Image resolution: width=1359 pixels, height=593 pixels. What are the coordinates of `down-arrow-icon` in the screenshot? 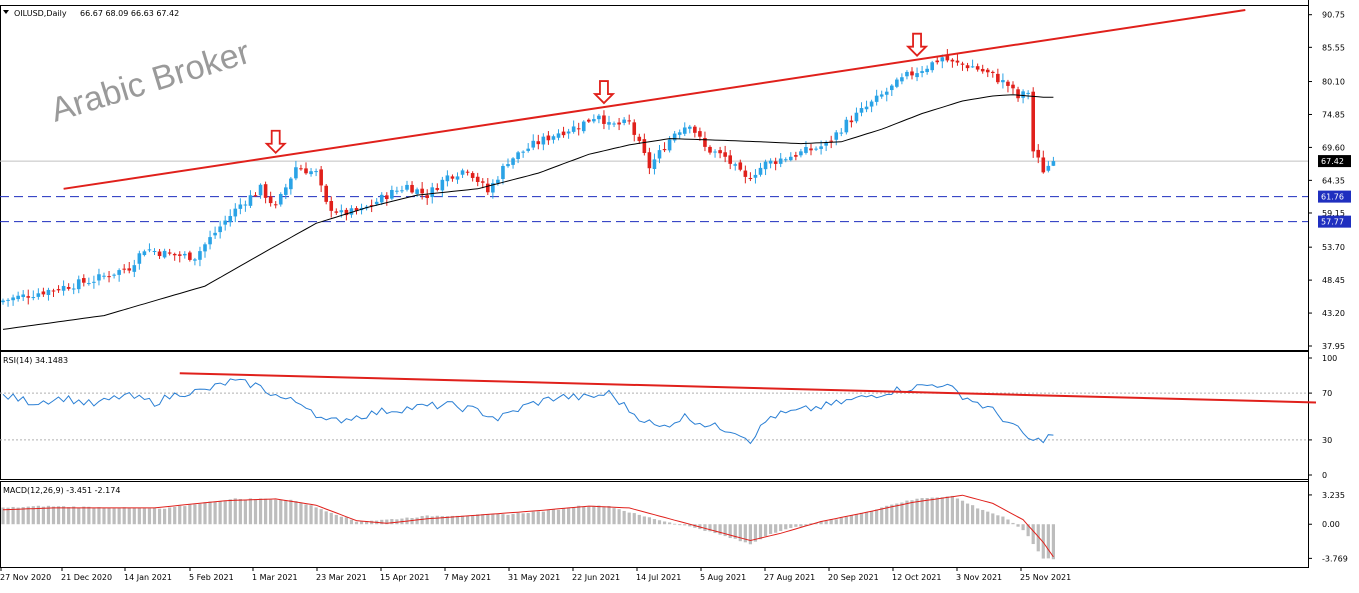 It's located at (275, 141).